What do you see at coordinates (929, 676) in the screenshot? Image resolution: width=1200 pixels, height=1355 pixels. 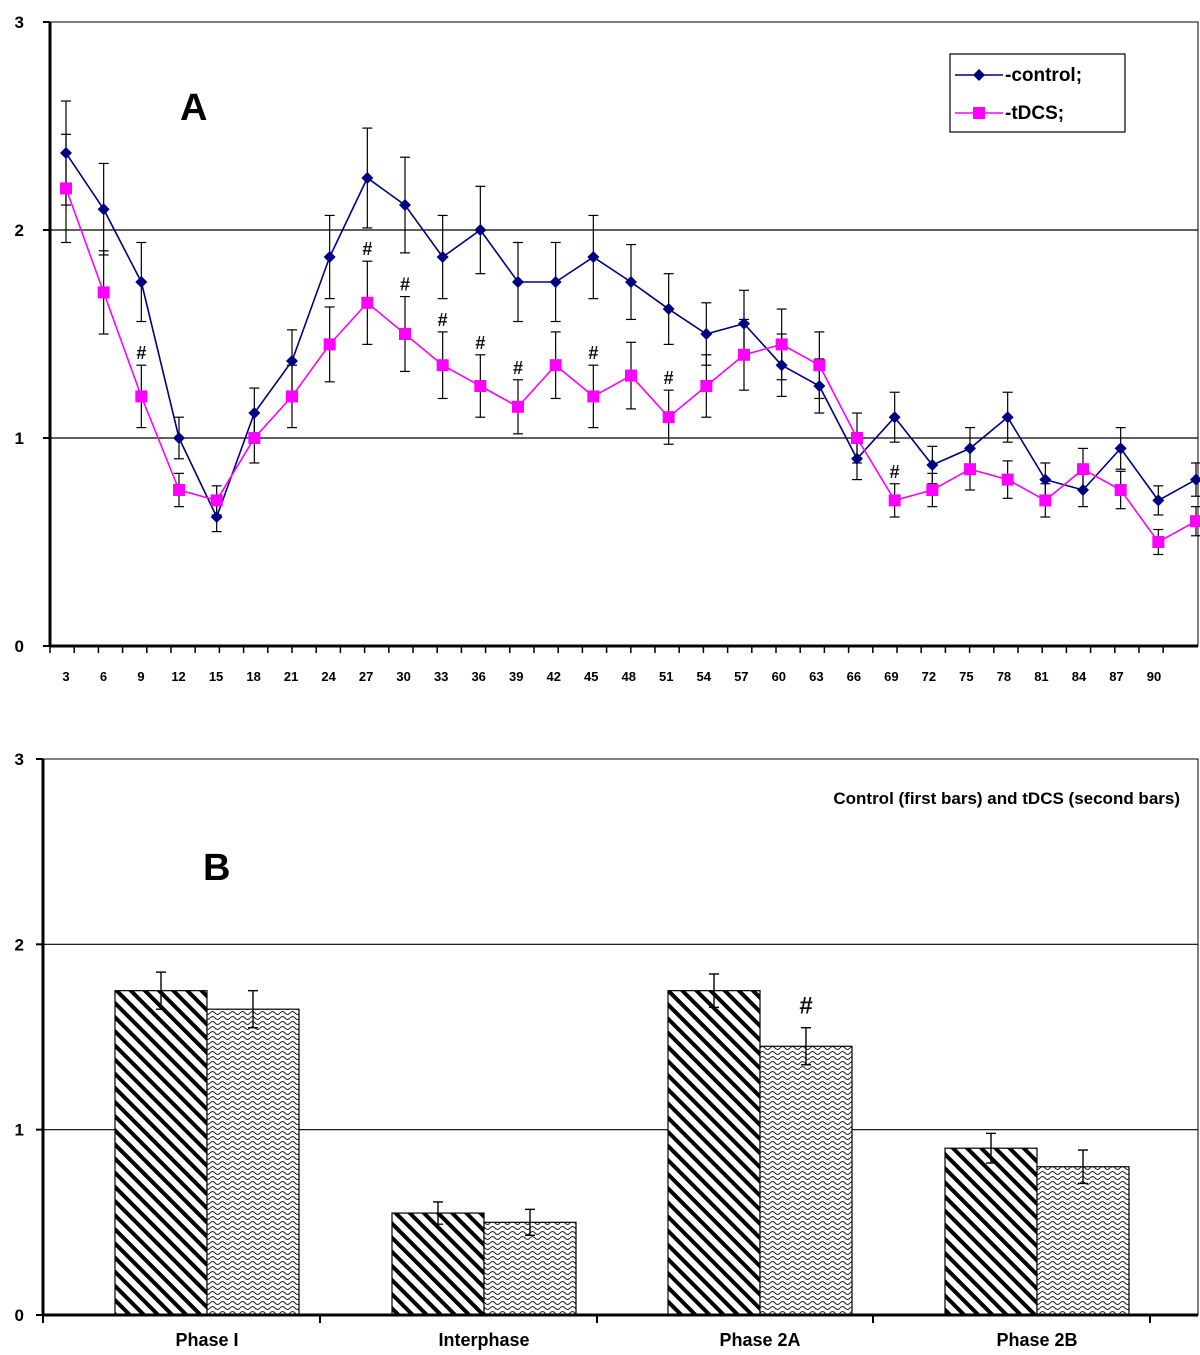 I see `panel-a-x-tick-label: 72` at bounding box center [929, 676].